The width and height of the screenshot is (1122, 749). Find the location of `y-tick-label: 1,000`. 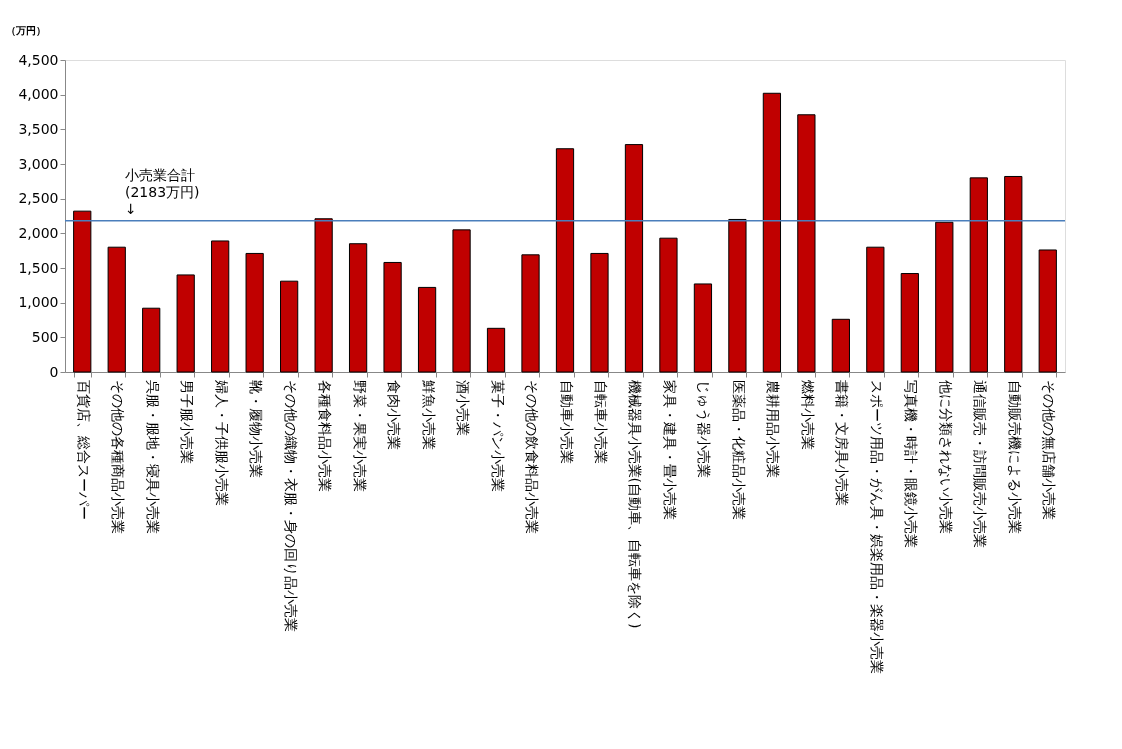

y-tick-label: 1,000 is located at coordinates (38, 302).